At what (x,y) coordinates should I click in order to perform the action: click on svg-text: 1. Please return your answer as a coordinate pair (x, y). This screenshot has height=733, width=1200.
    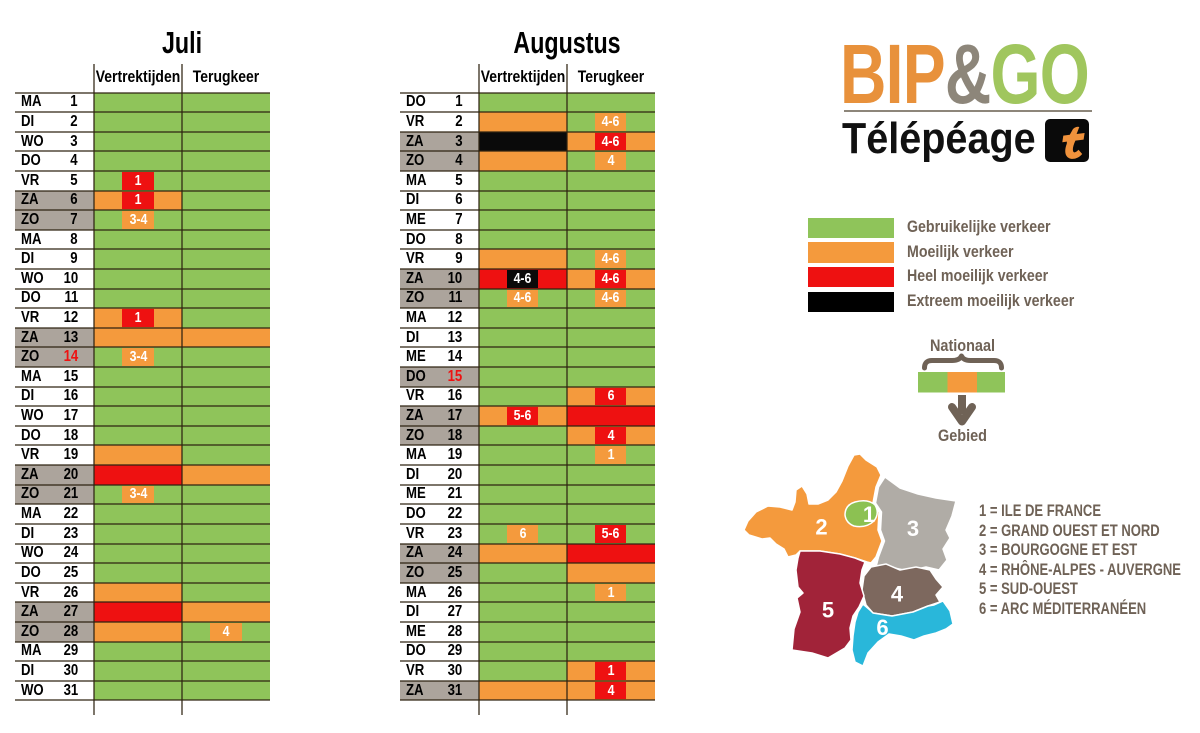
    Looking at the image, I should click on (869, 514).